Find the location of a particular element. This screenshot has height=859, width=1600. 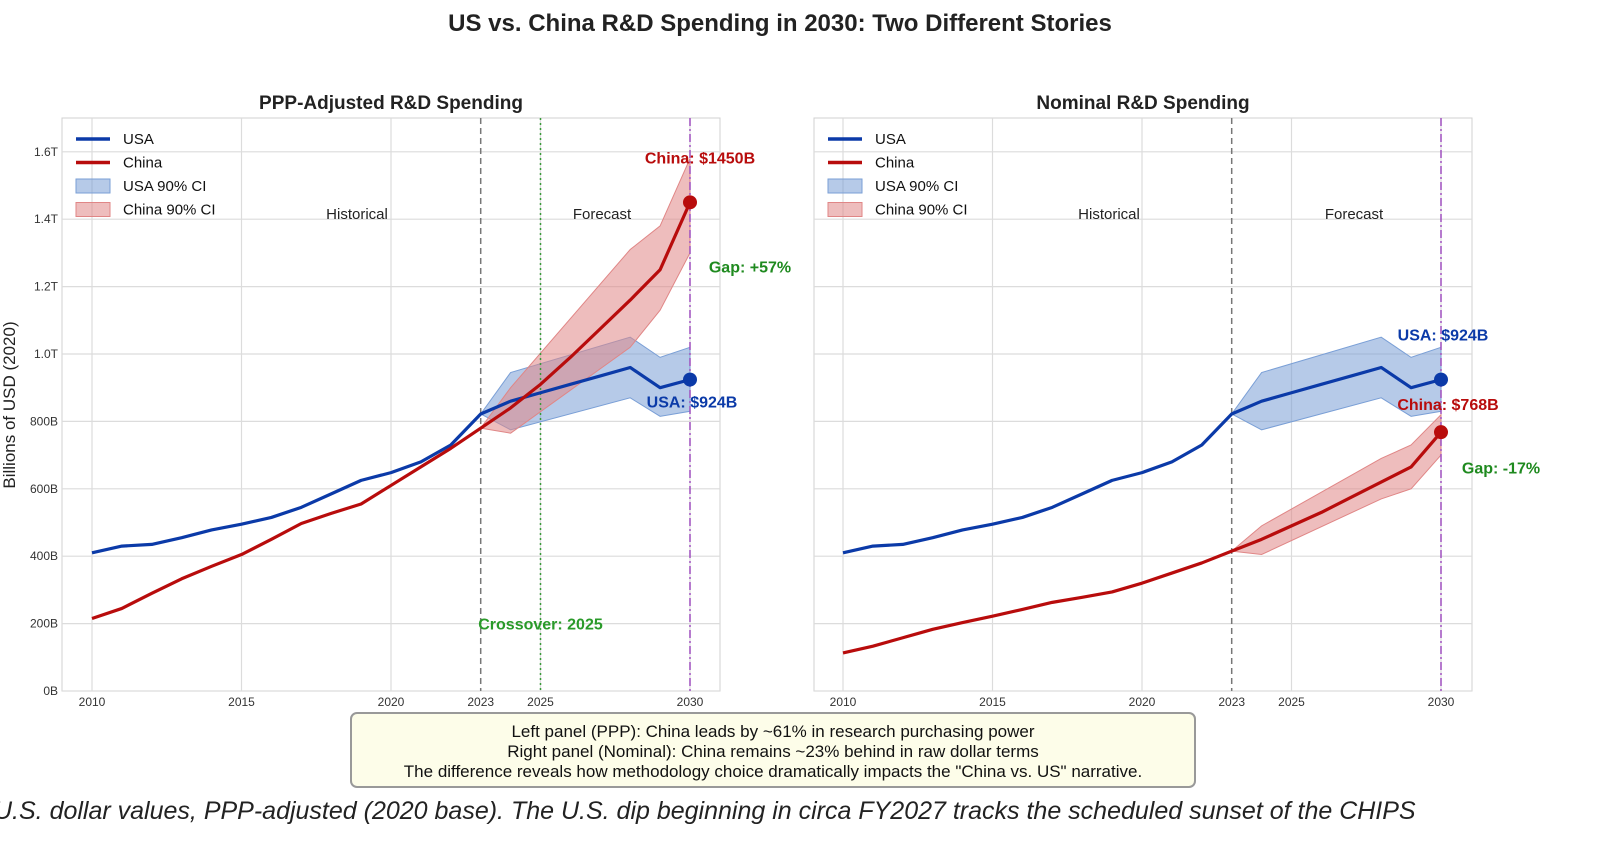

y-tick-label: 600B is located at coordinates (44, 489).